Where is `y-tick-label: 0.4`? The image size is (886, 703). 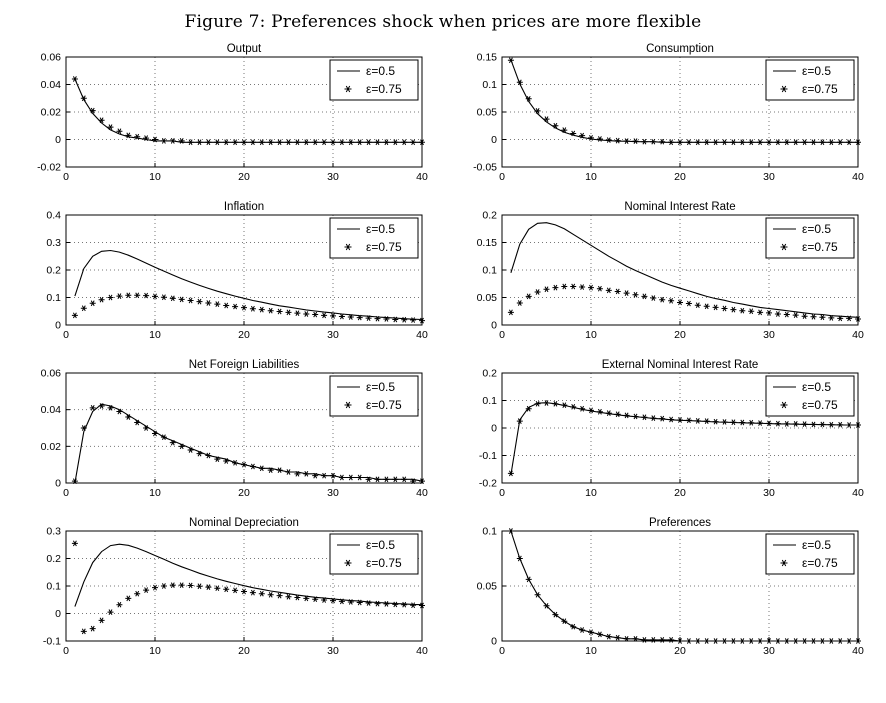 y-tick-label: 0.4 is located at coordinates (53, 216).